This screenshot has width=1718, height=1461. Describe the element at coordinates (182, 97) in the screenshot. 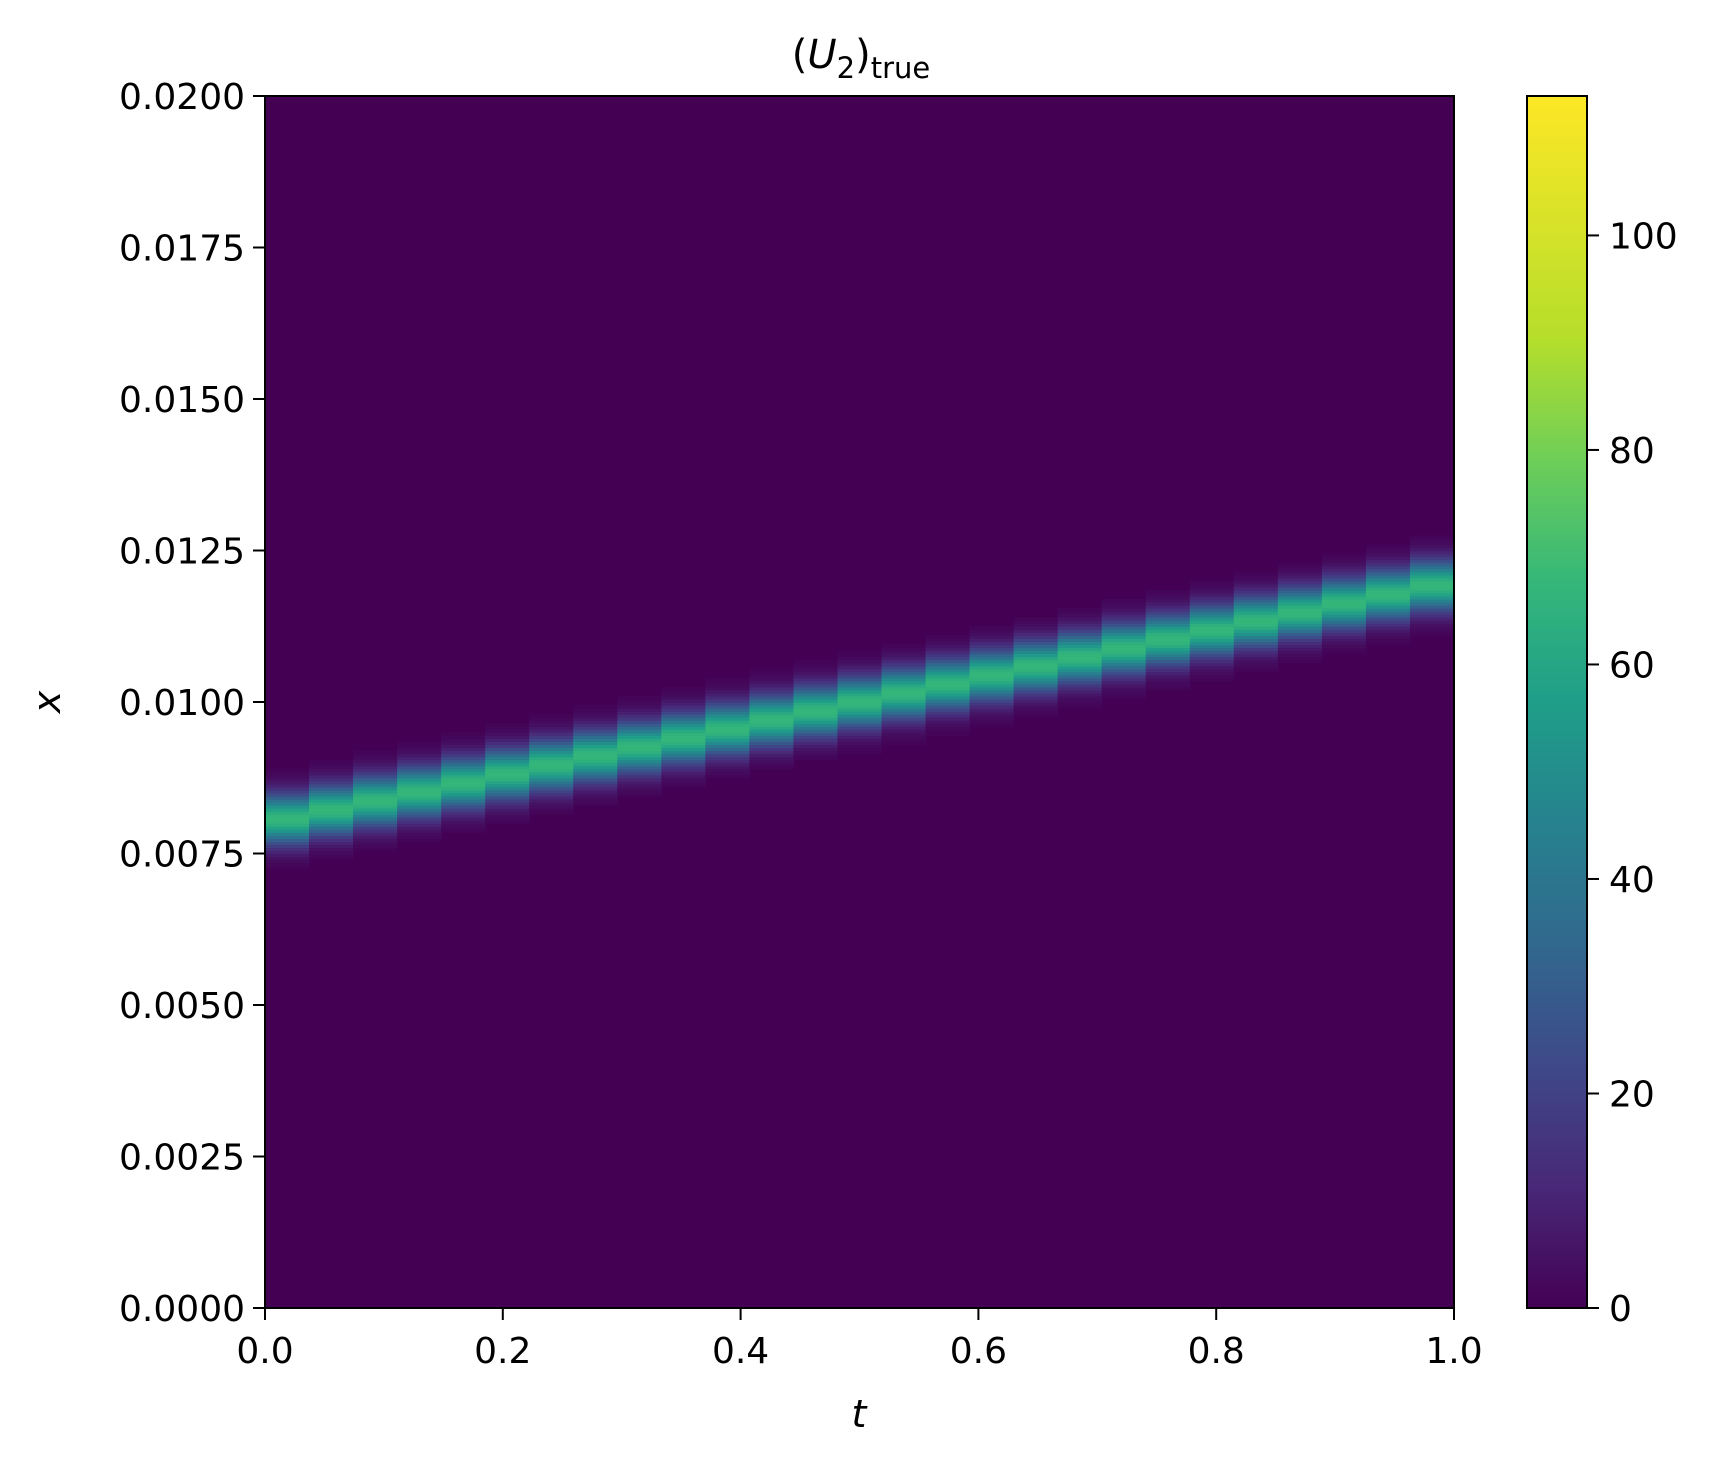

I see `y-tick-label: 0.0200` at that location.